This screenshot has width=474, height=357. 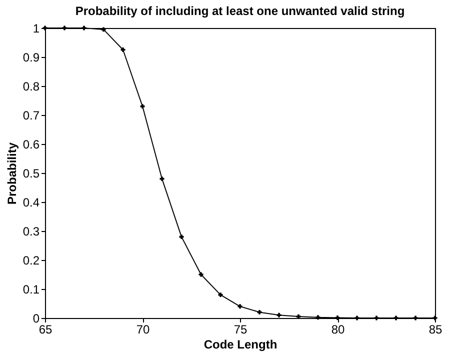 I want to click on y-tick-label: 0.2, so click(x=31, y=261).